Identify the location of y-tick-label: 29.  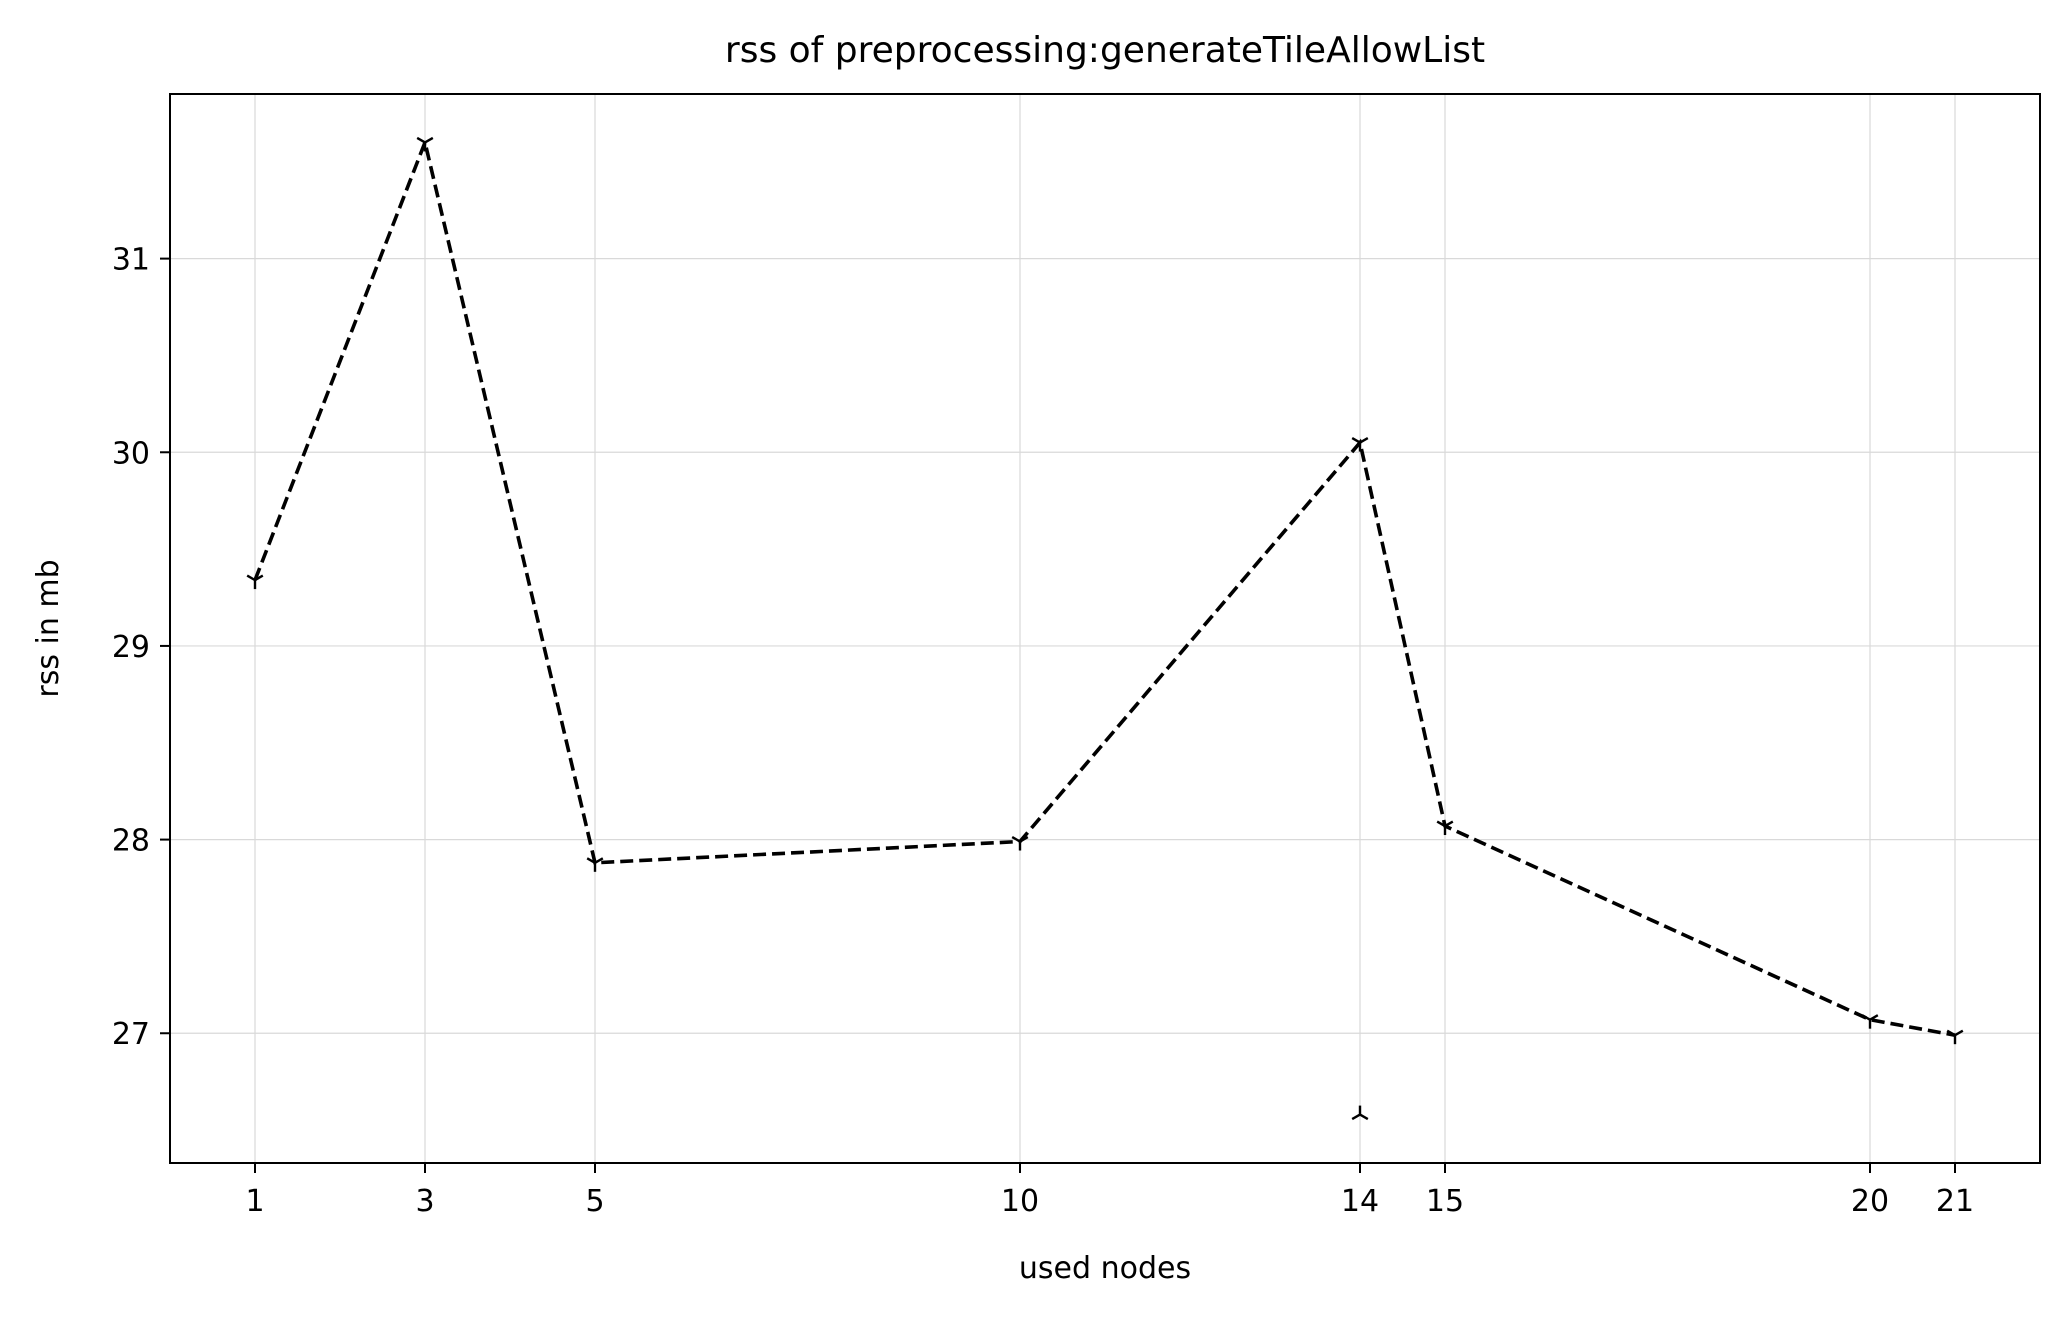
(131, 647).